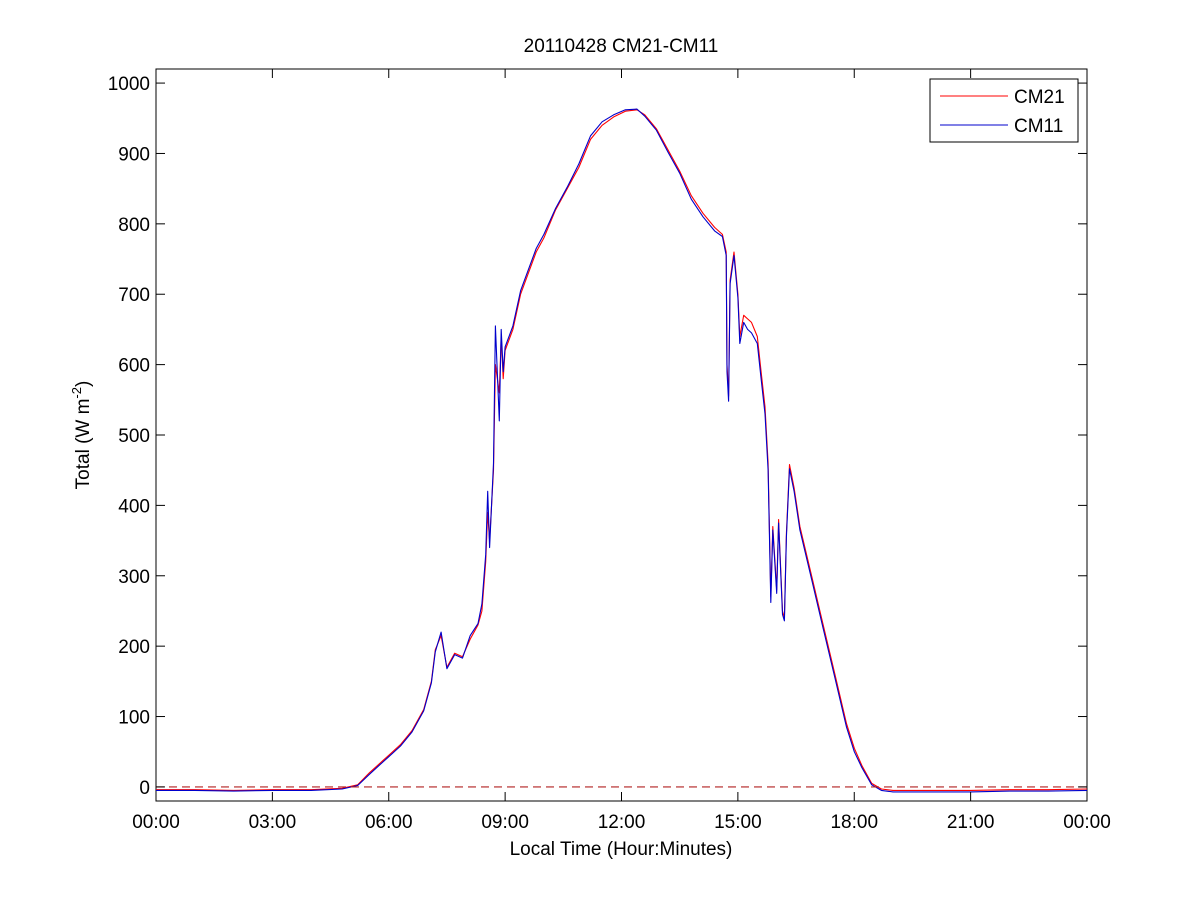  Describe the element at coordinates (83, 444) in the screenshot. I see `y-axis-label-main: Total (W m` at that location.